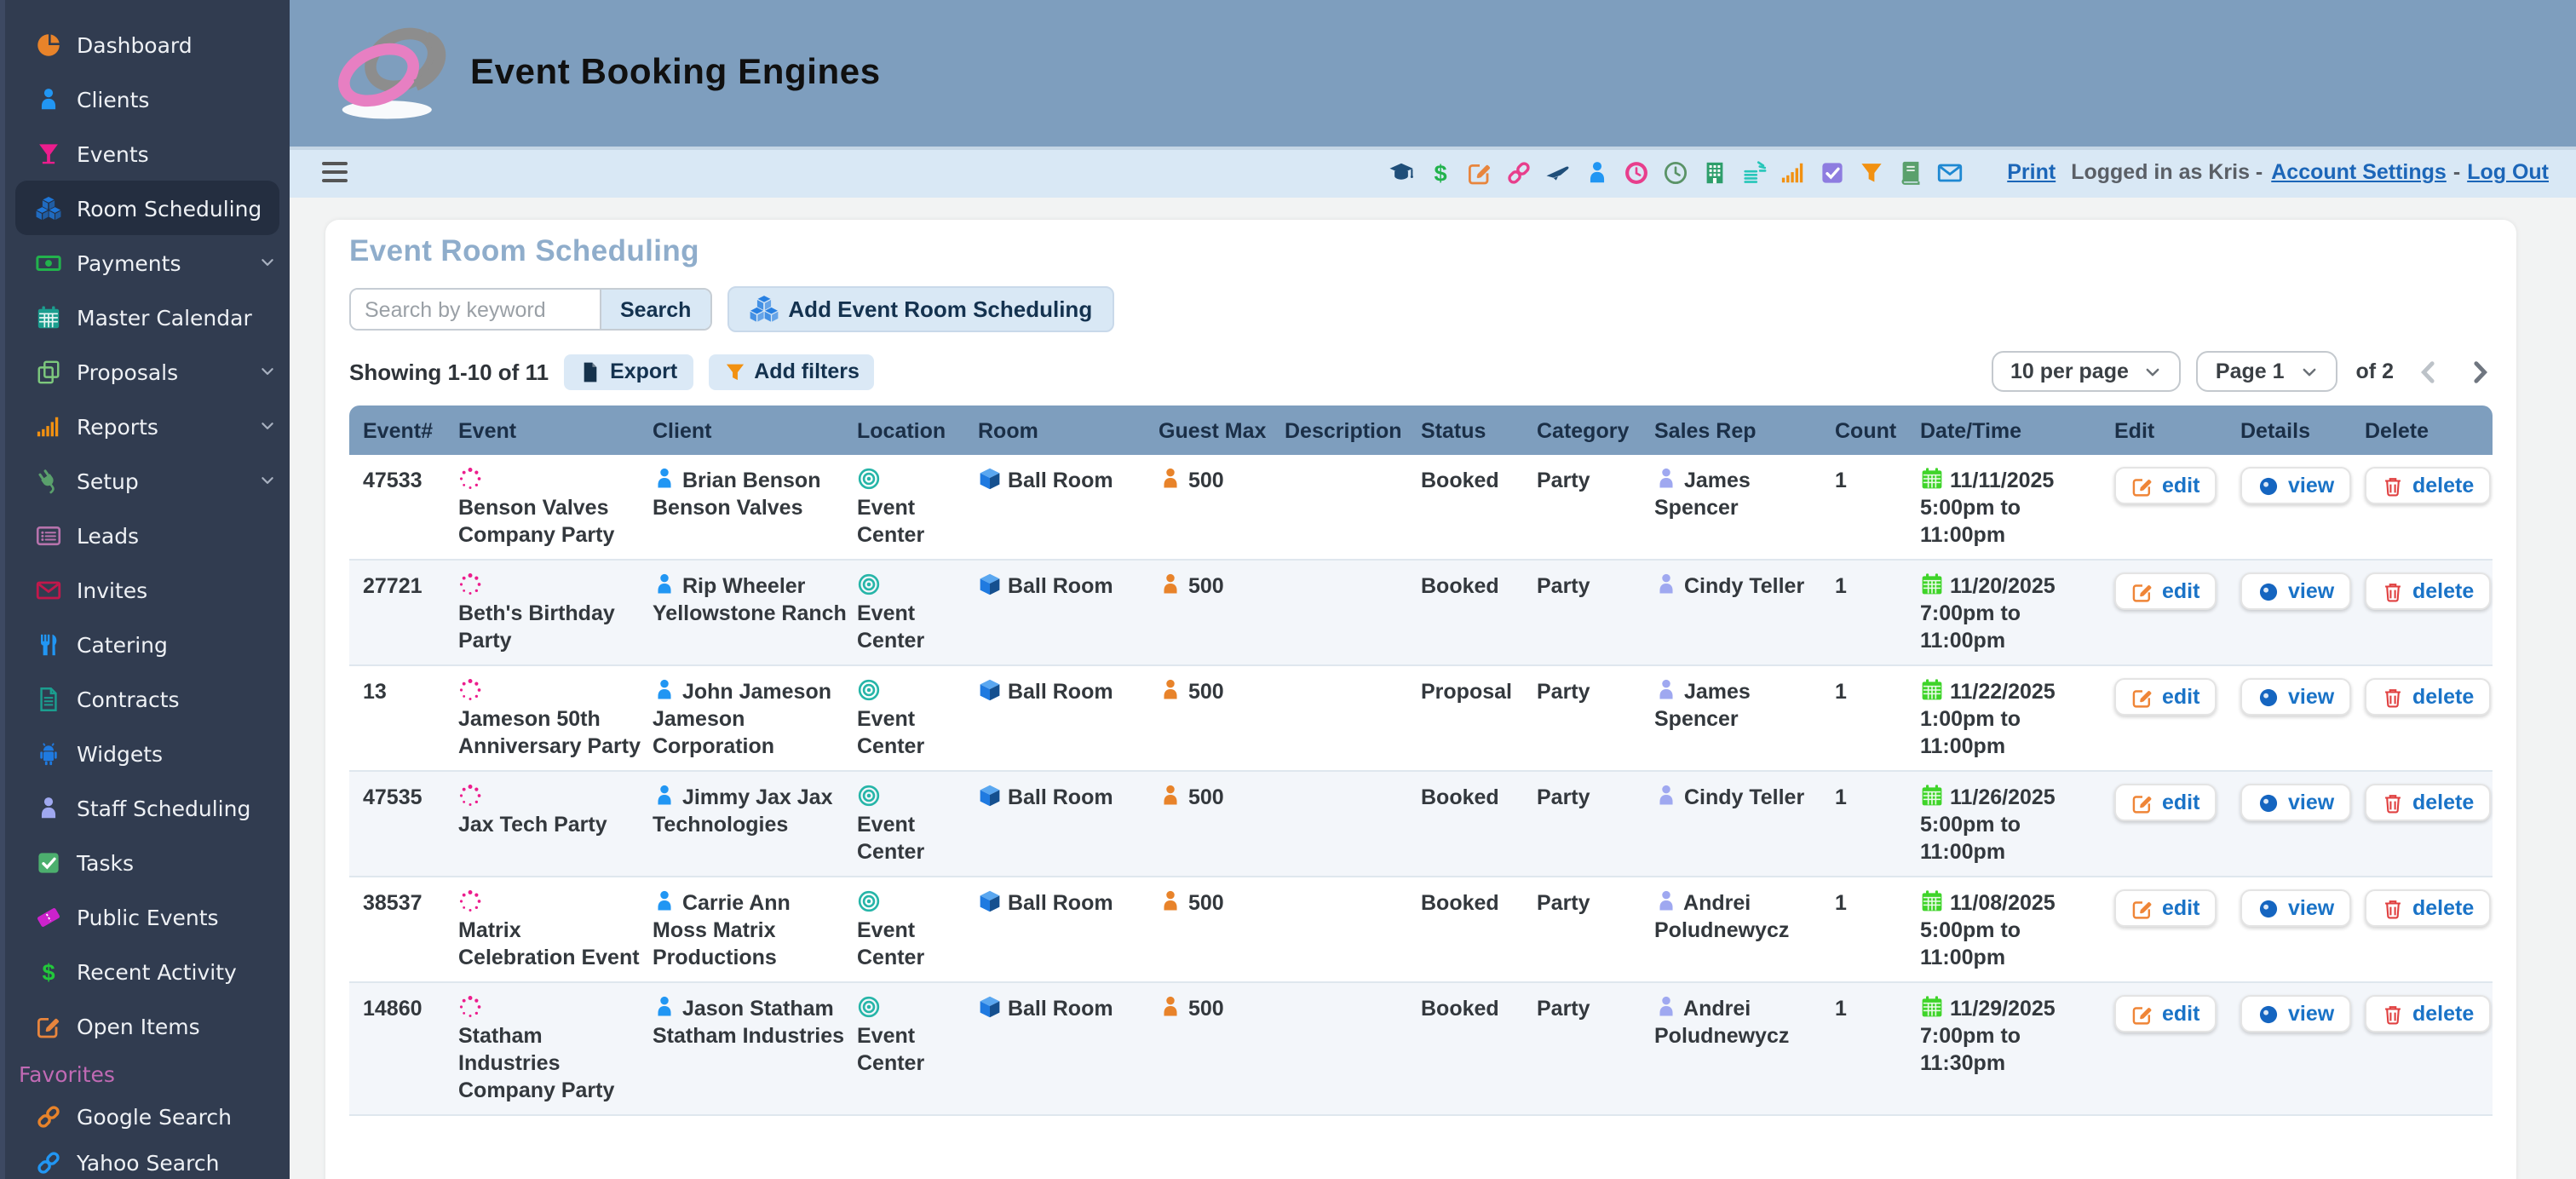 The height and width of the screenshot is (1179, 2576). I want to click on sidebar-item-proposals: Proposals, so click(148, 371).